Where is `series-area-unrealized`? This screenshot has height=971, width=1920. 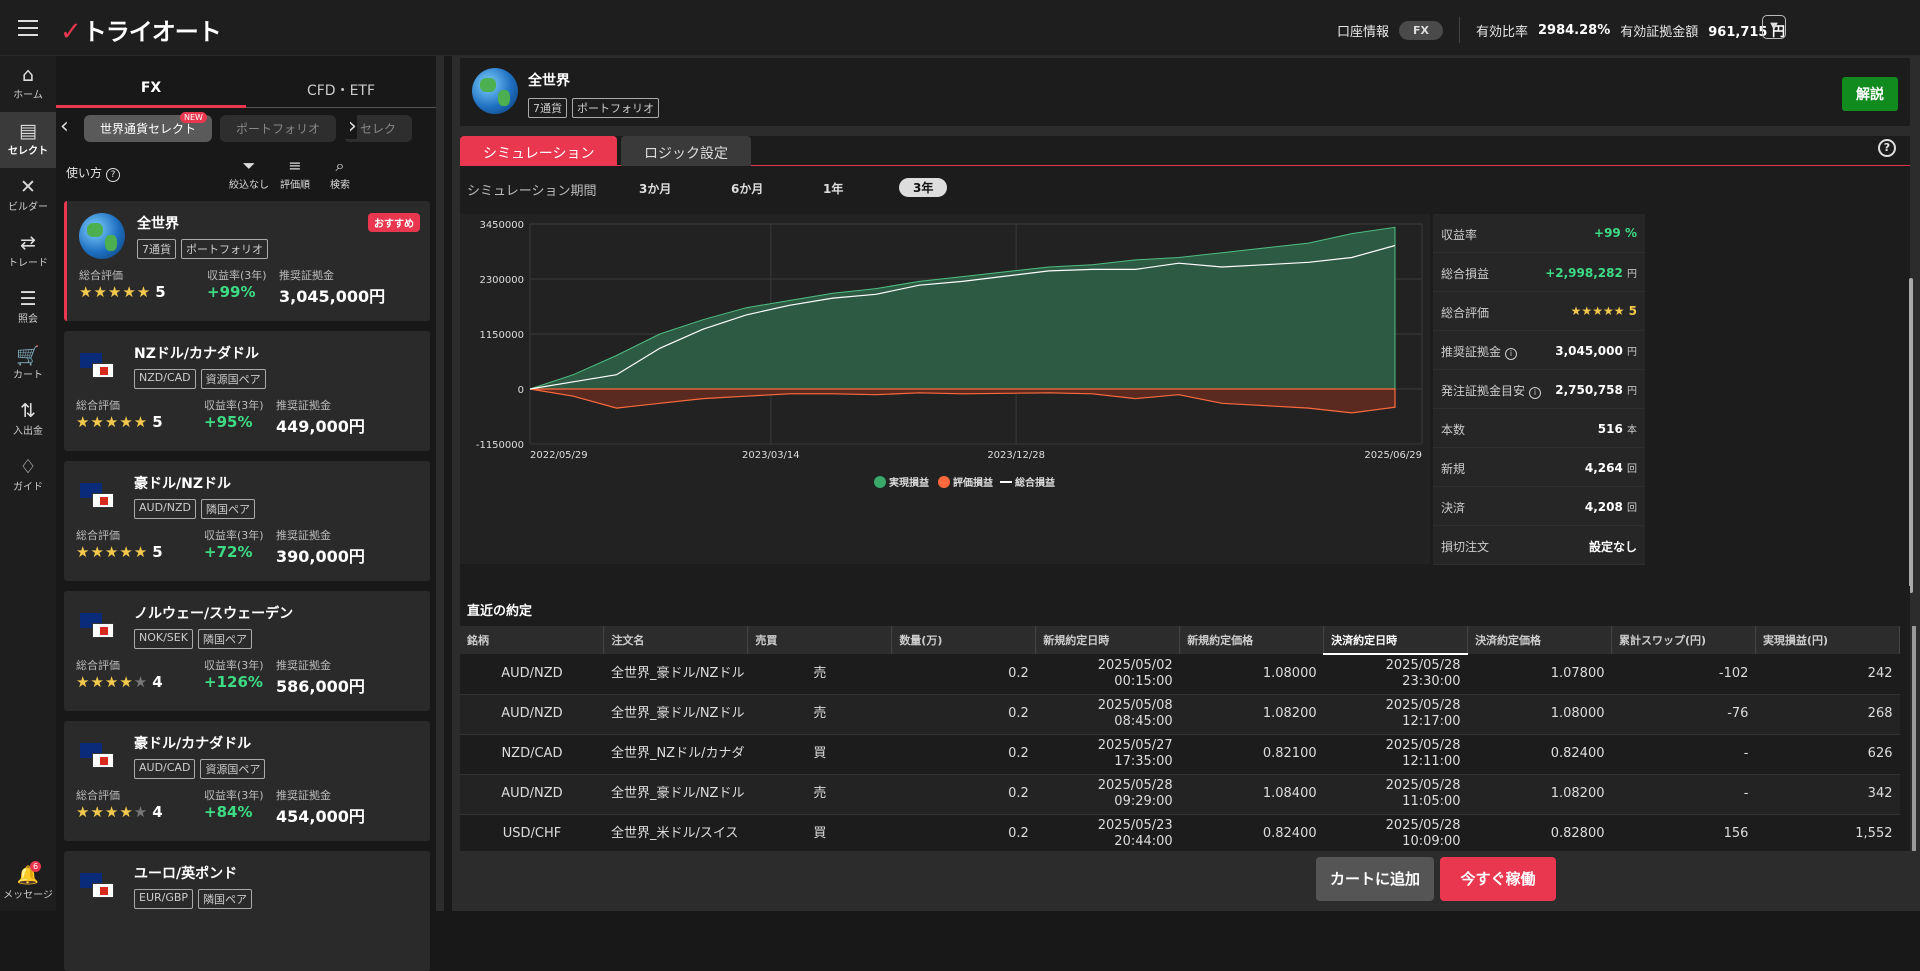 series-area-unrealized is located at coordinates (962, 401).